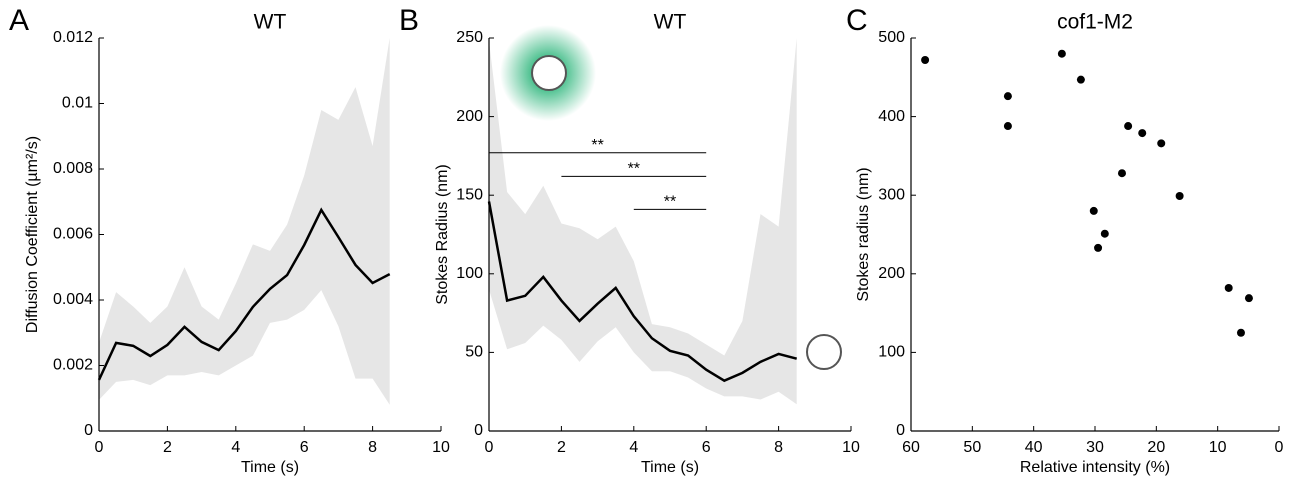  What do you see at coordinates (857, 20) in the screenshot?
I see `panel-label: C` at bounding box center [857, 20].